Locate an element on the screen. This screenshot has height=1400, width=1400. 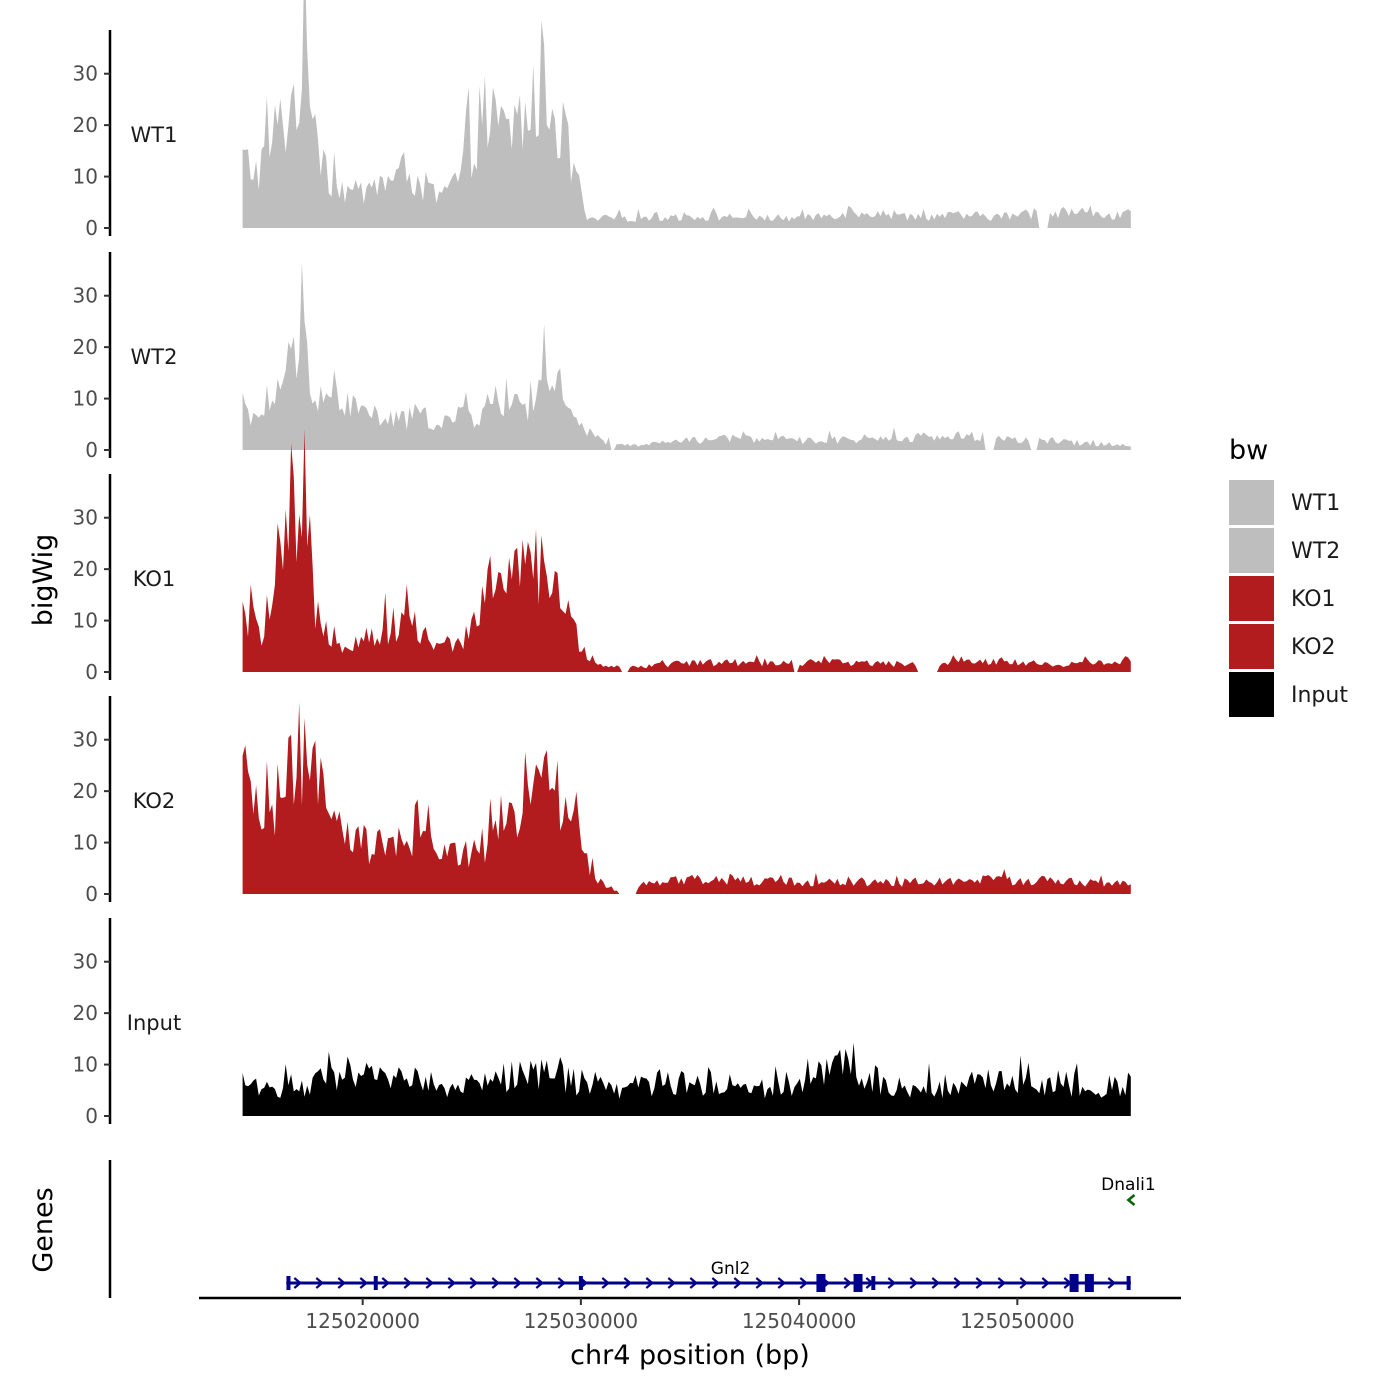
legend-label-ko1: KO1 is located at coordinates (1313, 599).